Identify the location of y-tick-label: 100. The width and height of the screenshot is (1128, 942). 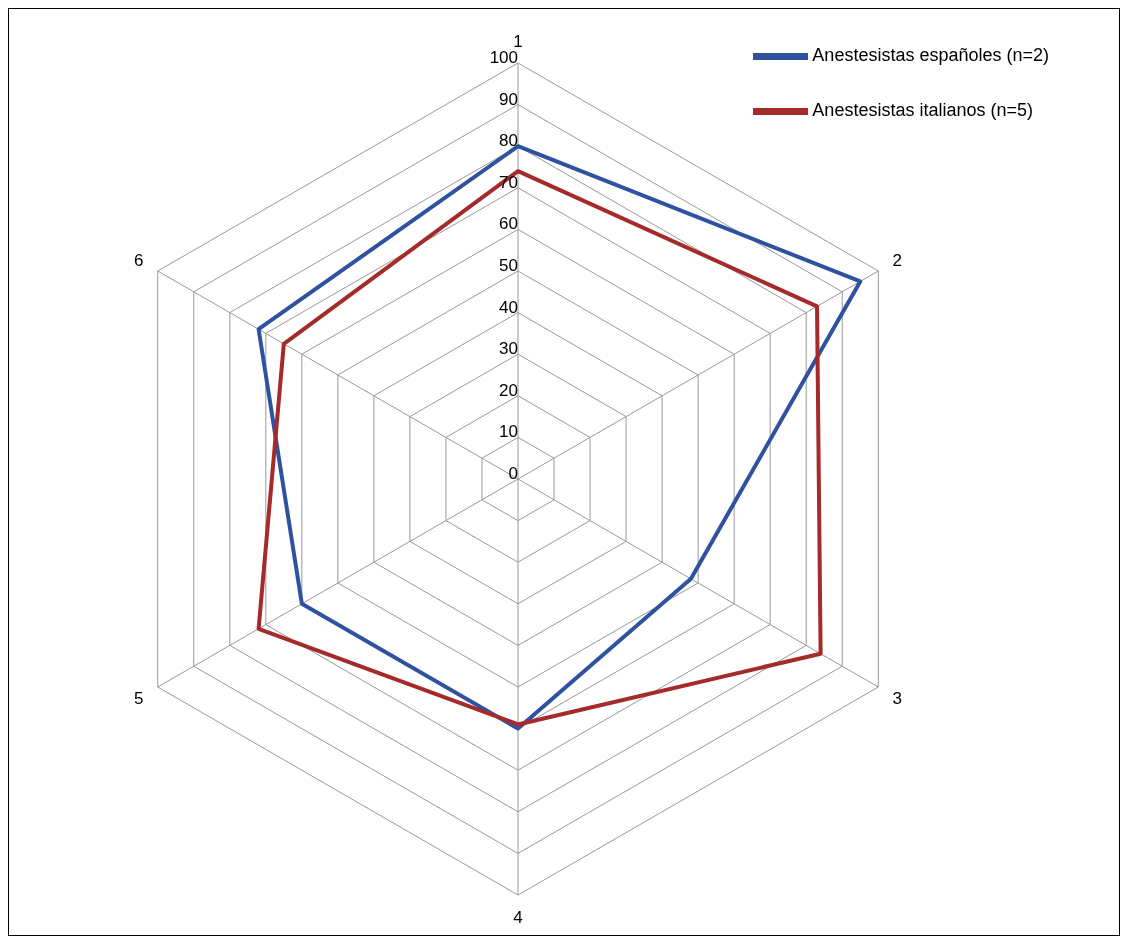
(503, 57).